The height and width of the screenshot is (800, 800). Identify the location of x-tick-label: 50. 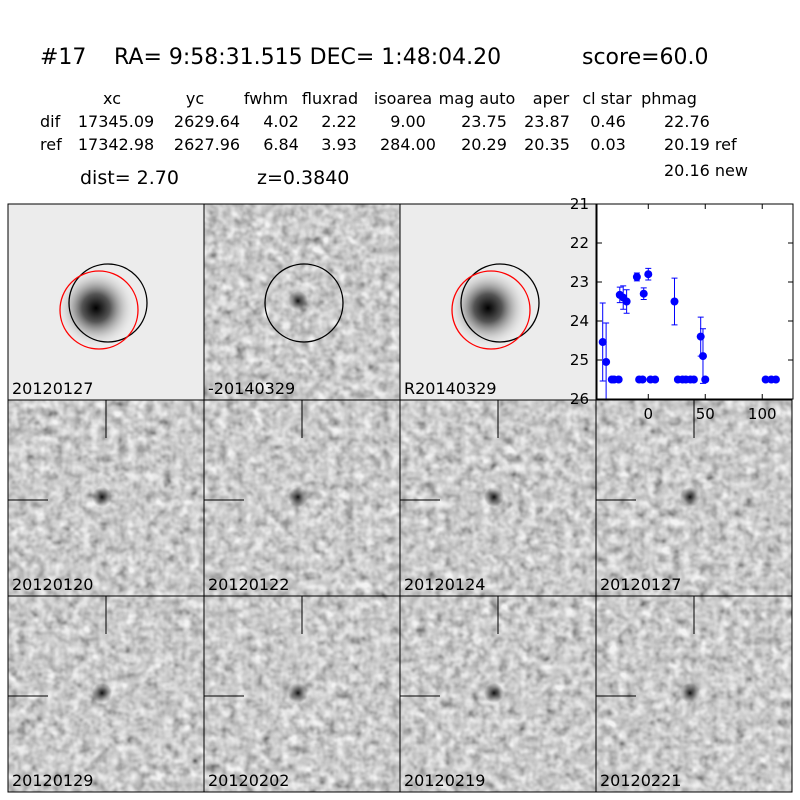
(705, 414).